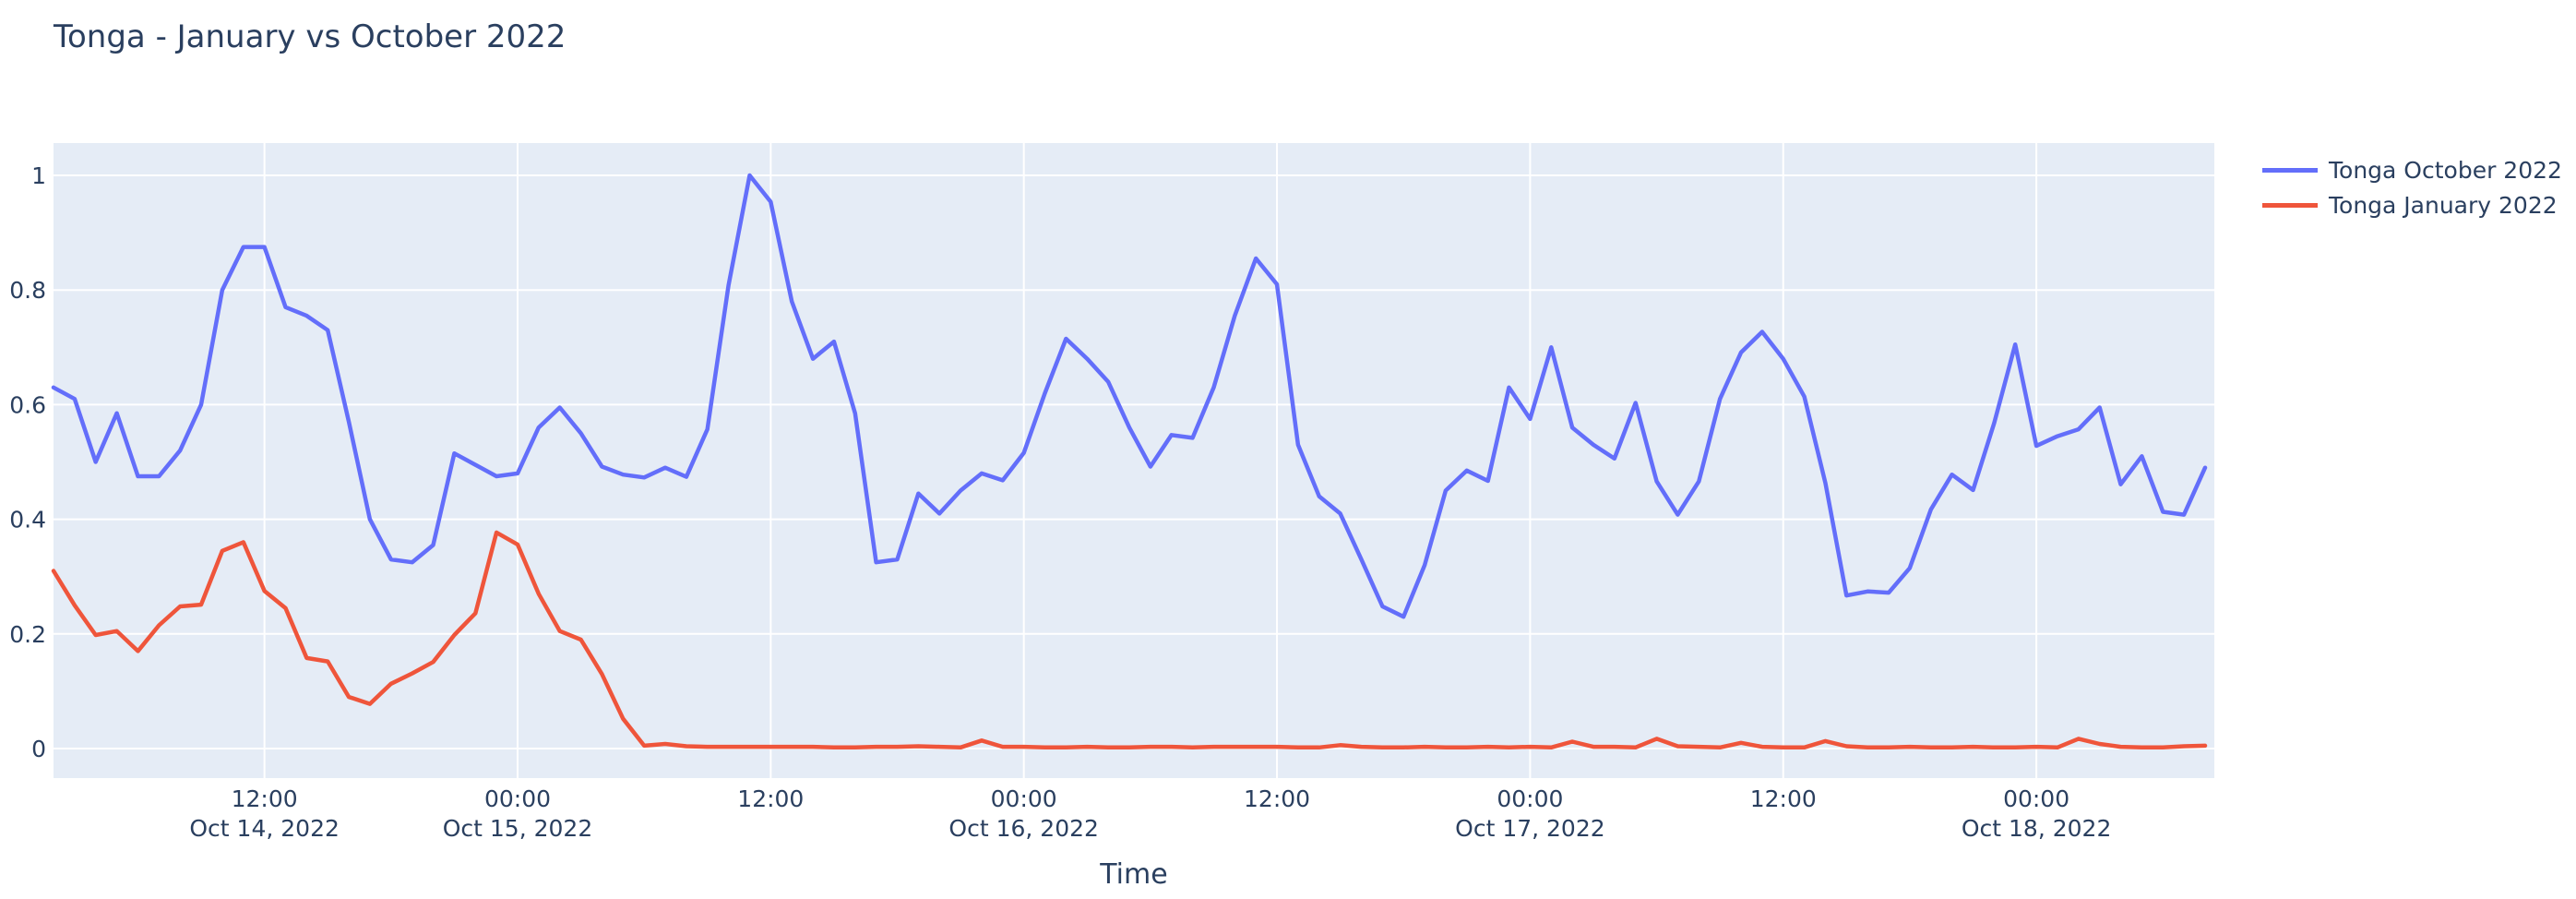 The image size is (2576, 899). I want to click on legend: Tonga October 2022 Tonga January 2022, so click(2412, 187).